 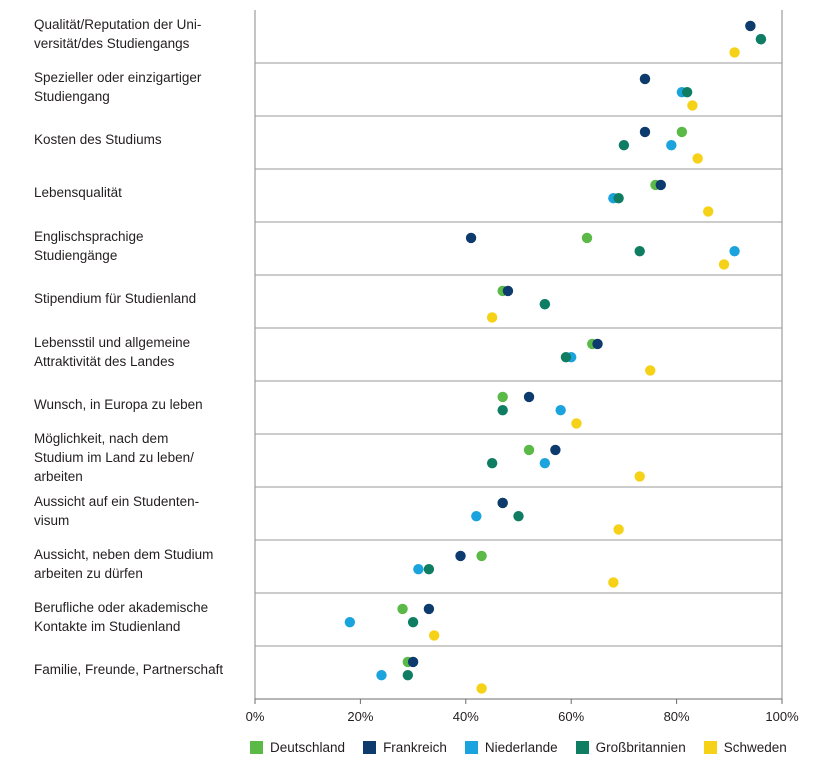 I want to click on legend-item: Schweden, so click(x=745, y=747).